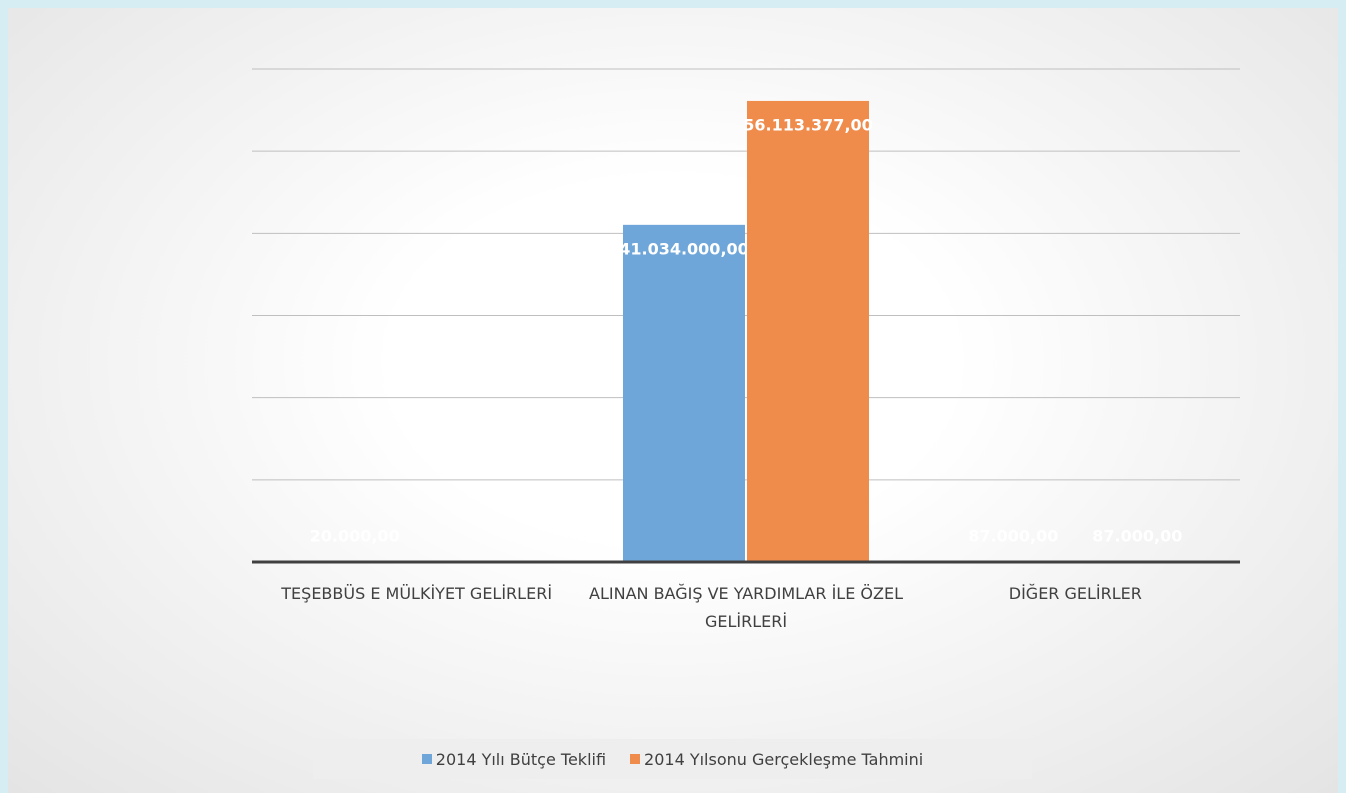  Describe the element at coordinates (808, 124) in the screenshot. I see `data-label: 56.113.377,00` at that location.